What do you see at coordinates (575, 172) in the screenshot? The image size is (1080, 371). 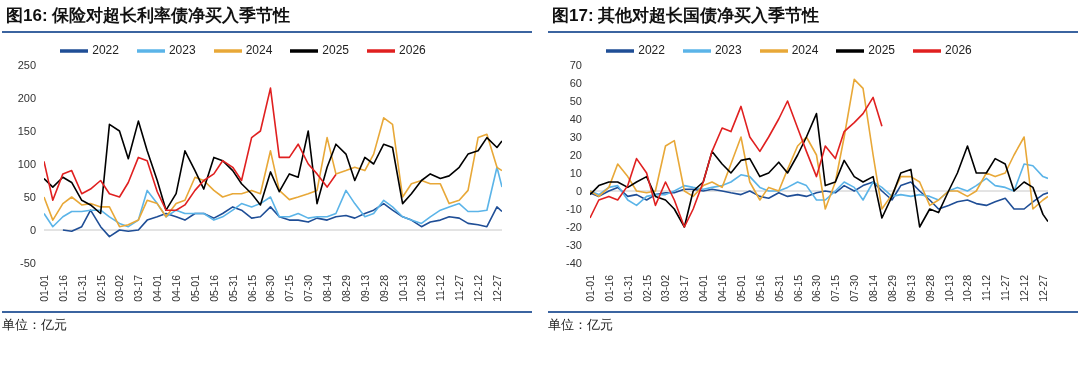 I see `y-tick-label: 10` at bounding box center [575, 172].